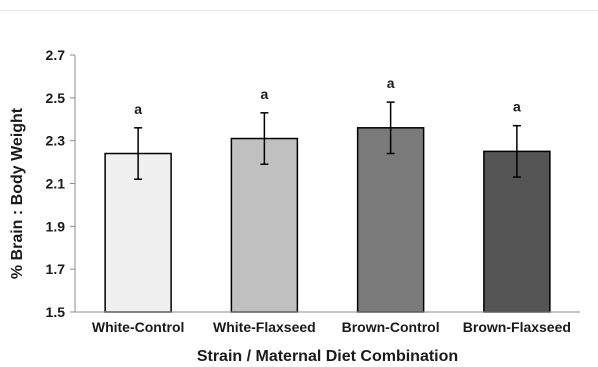 The height and width of the screenshot is (367, 598). Describe the element at coordinates (56, 141) in the screenshot. I see `y-tick-label: 2.3` at that location.